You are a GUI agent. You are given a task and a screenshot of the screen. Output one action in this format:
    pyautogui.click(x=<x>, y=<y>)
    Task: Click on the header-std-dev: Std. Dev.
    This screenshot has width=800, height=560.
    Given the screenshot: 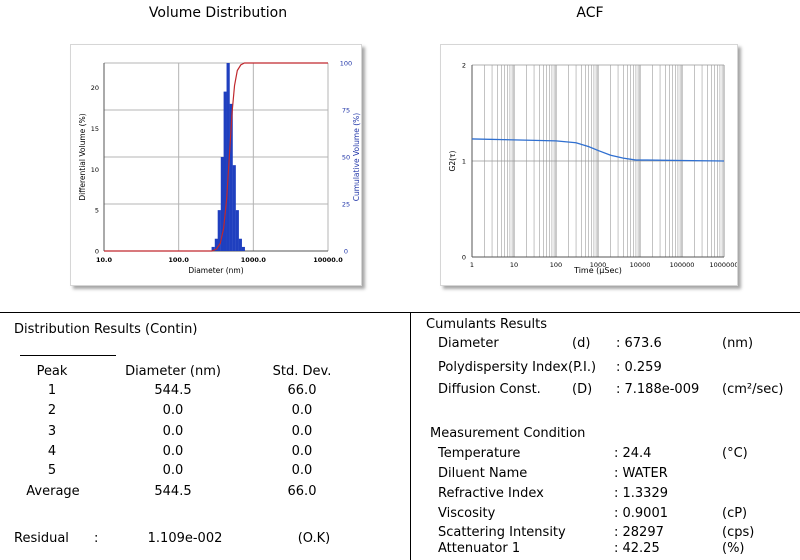 What is the action you would take?
    pyautogui.click(x=302, y=371)
    